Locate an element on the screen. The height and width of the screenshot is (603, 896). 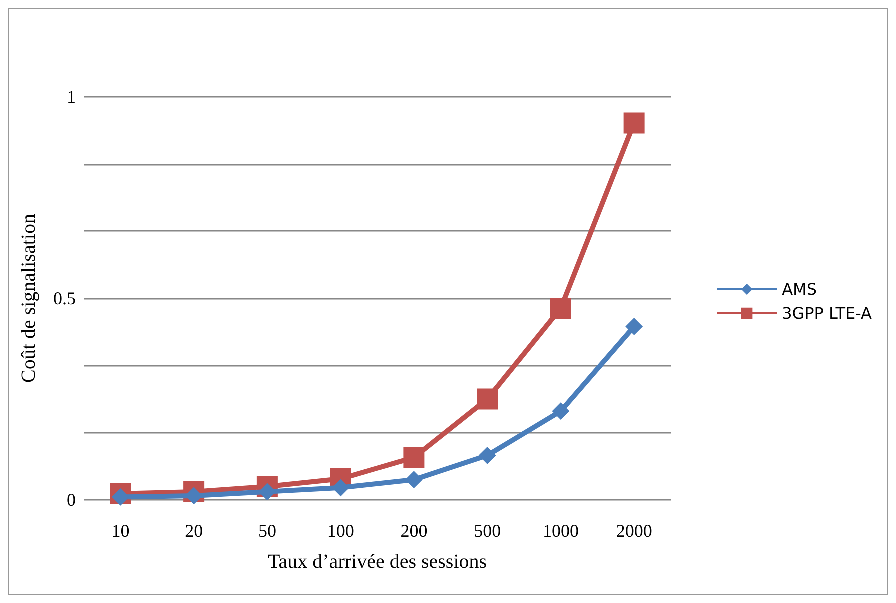
y-tick-label: 1 is located at coordinates (71, 97).